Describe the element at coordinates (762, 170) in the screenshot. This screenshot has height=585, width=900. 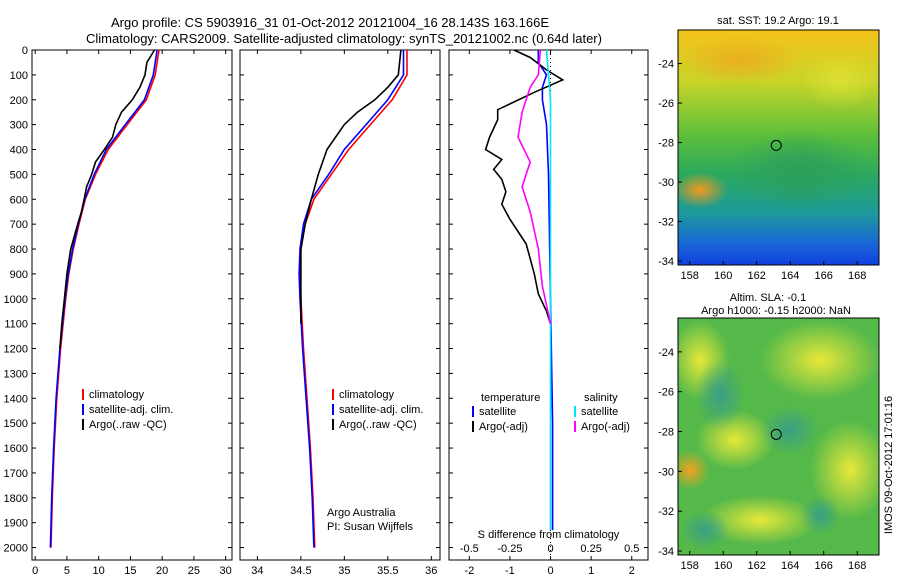
I see `sst-map-axes: 158 160 162 164 166 168 -24 -26 -28 -30 -32 -34` at that location.